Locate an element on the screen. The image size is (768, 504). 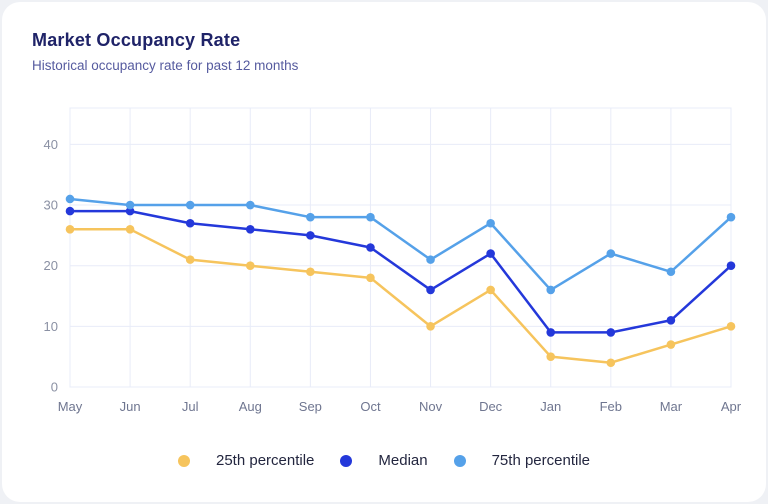
data-point-median-nov is located at coordinates (430, 290).